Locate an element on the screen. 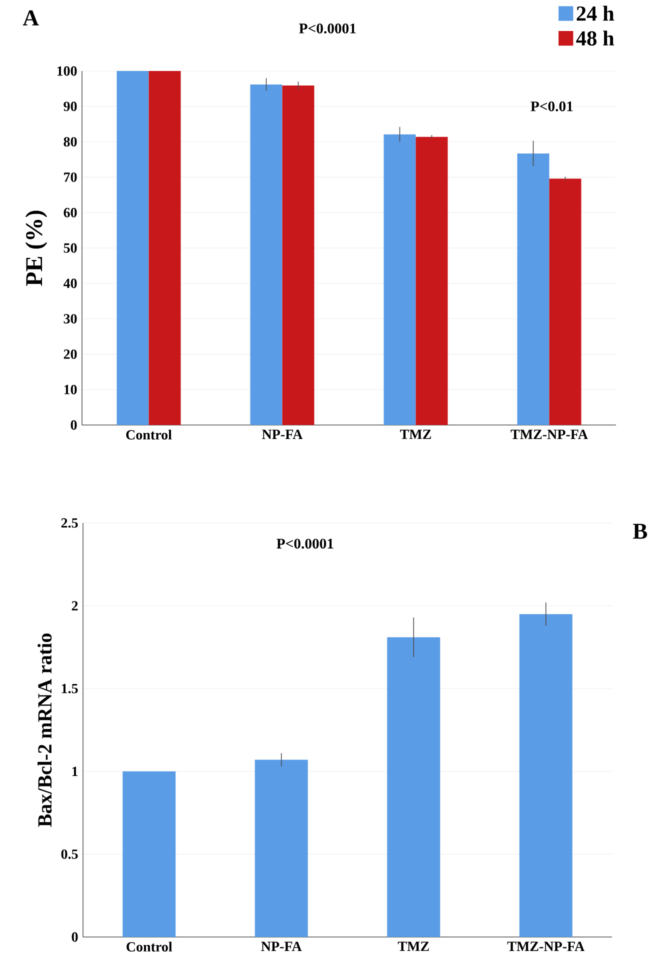 The width and height of the screenshot is (652, 977). y-tick-label: 70 is located at coordinates (70, 177).